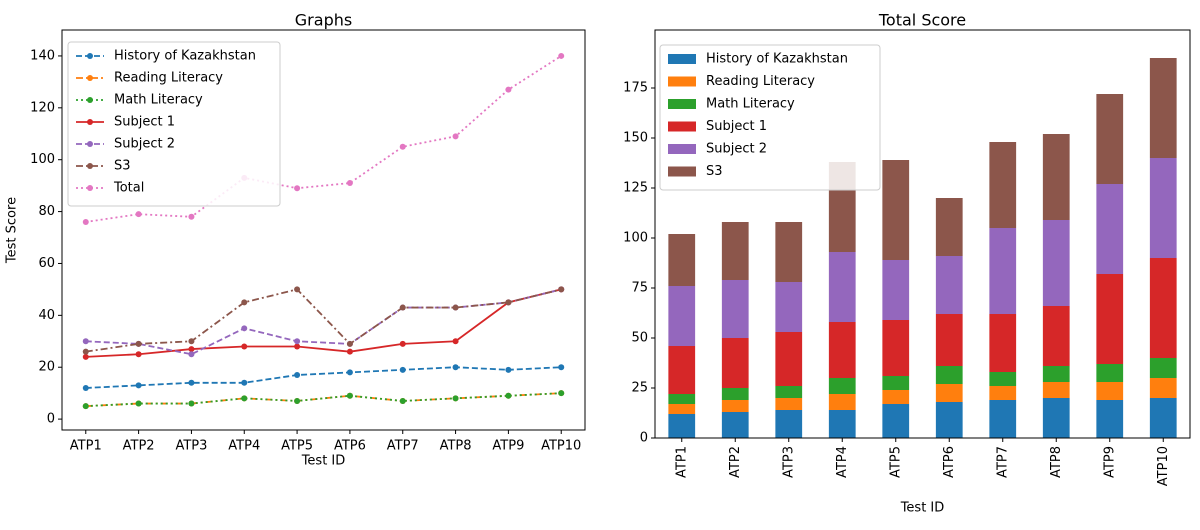  What do you see at coordinates (750, 104) in the screenshot?
I see `legend-label: Math Literacy` at bounding box center [750, 104].